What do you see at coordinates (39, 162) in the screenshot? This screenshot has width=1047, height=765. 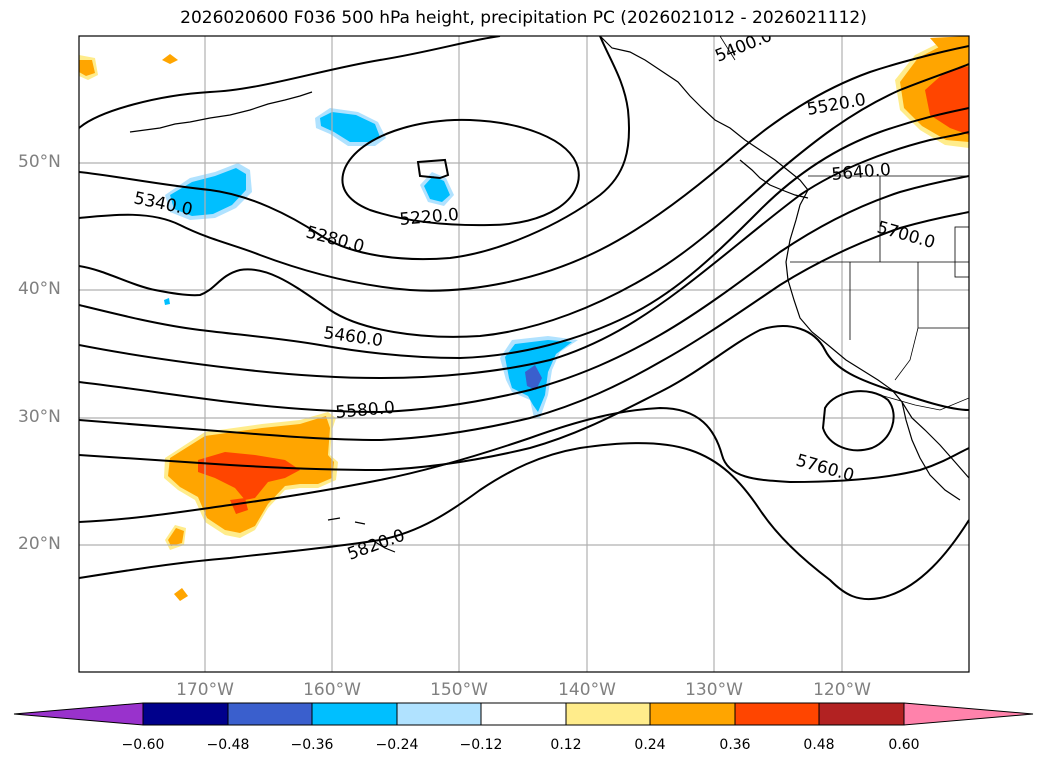 I see `lat-label-50: 50°N` at bounding box center [39, 162].